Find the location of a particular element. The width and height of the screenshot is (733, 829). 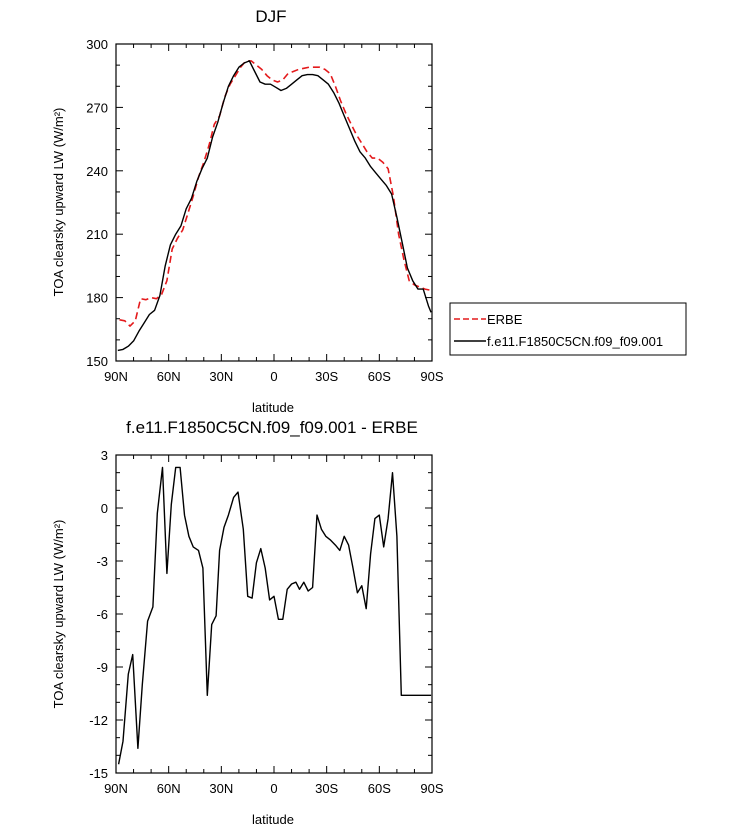

chart-bottom-xtick-label: 90S is located at coordinates (431, 788).